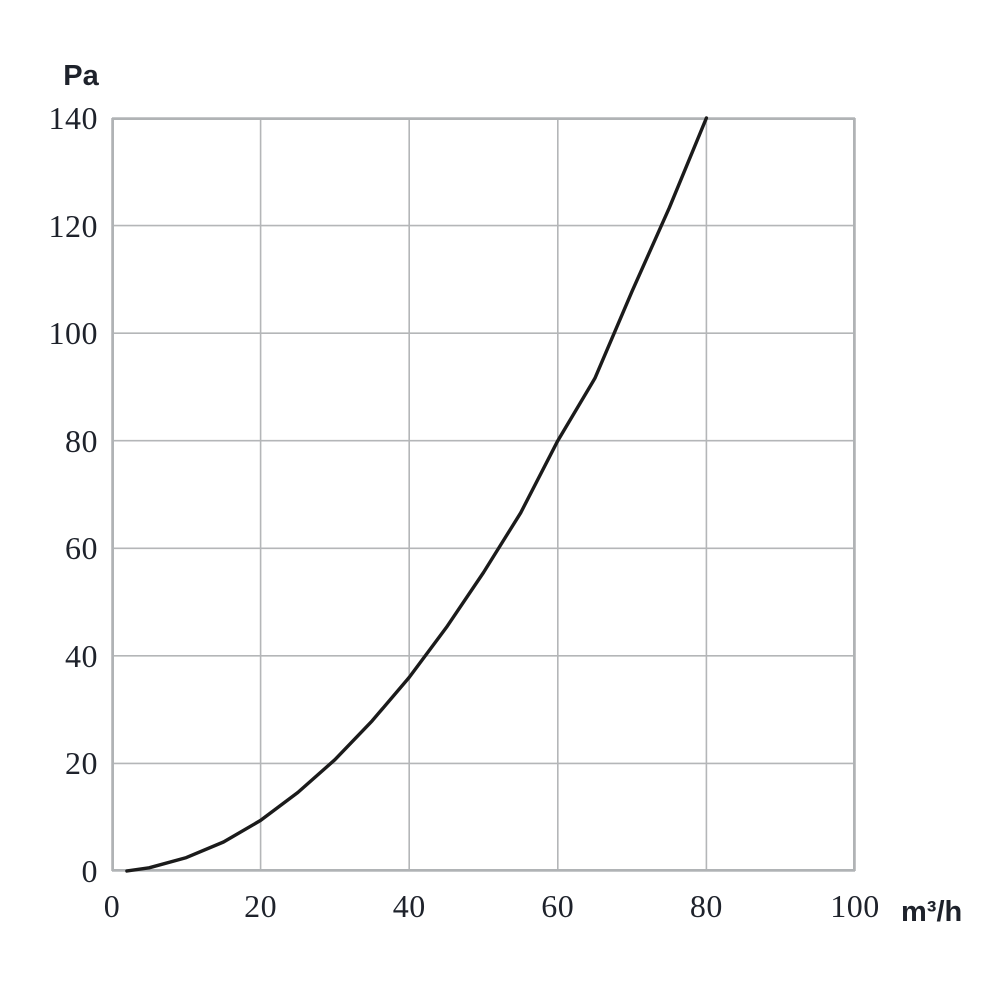  Describe the element at coordinates (112, 906) in the screenshot. I see `x-tick-label-0: 0` at that location.